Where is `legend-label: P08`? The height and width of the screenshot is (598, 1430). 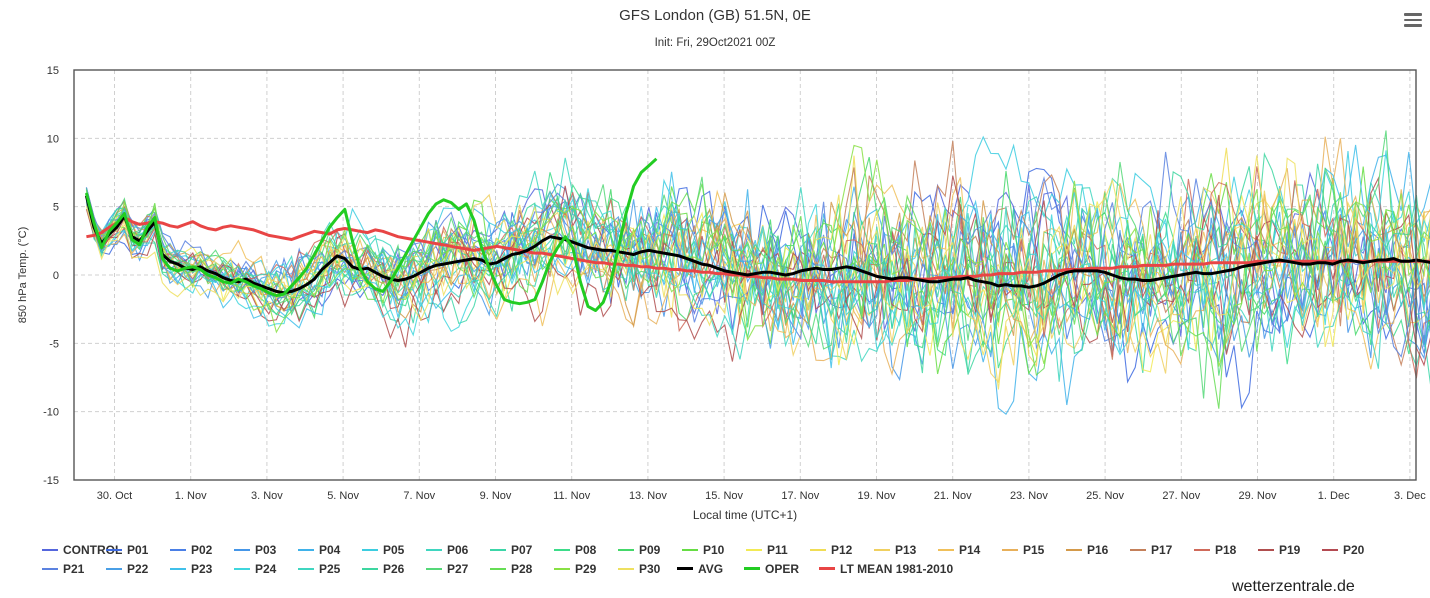
legend-label: P08 is located at coordinates (586, 550).